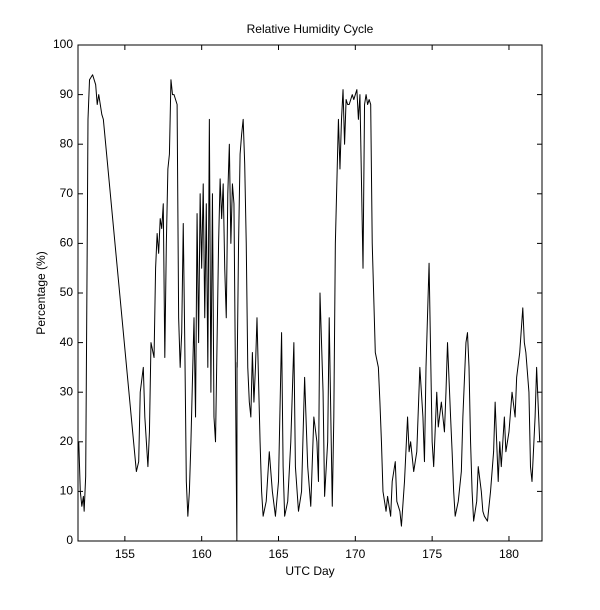  I want to click on y-tick-label: 20, so click(67, 441).